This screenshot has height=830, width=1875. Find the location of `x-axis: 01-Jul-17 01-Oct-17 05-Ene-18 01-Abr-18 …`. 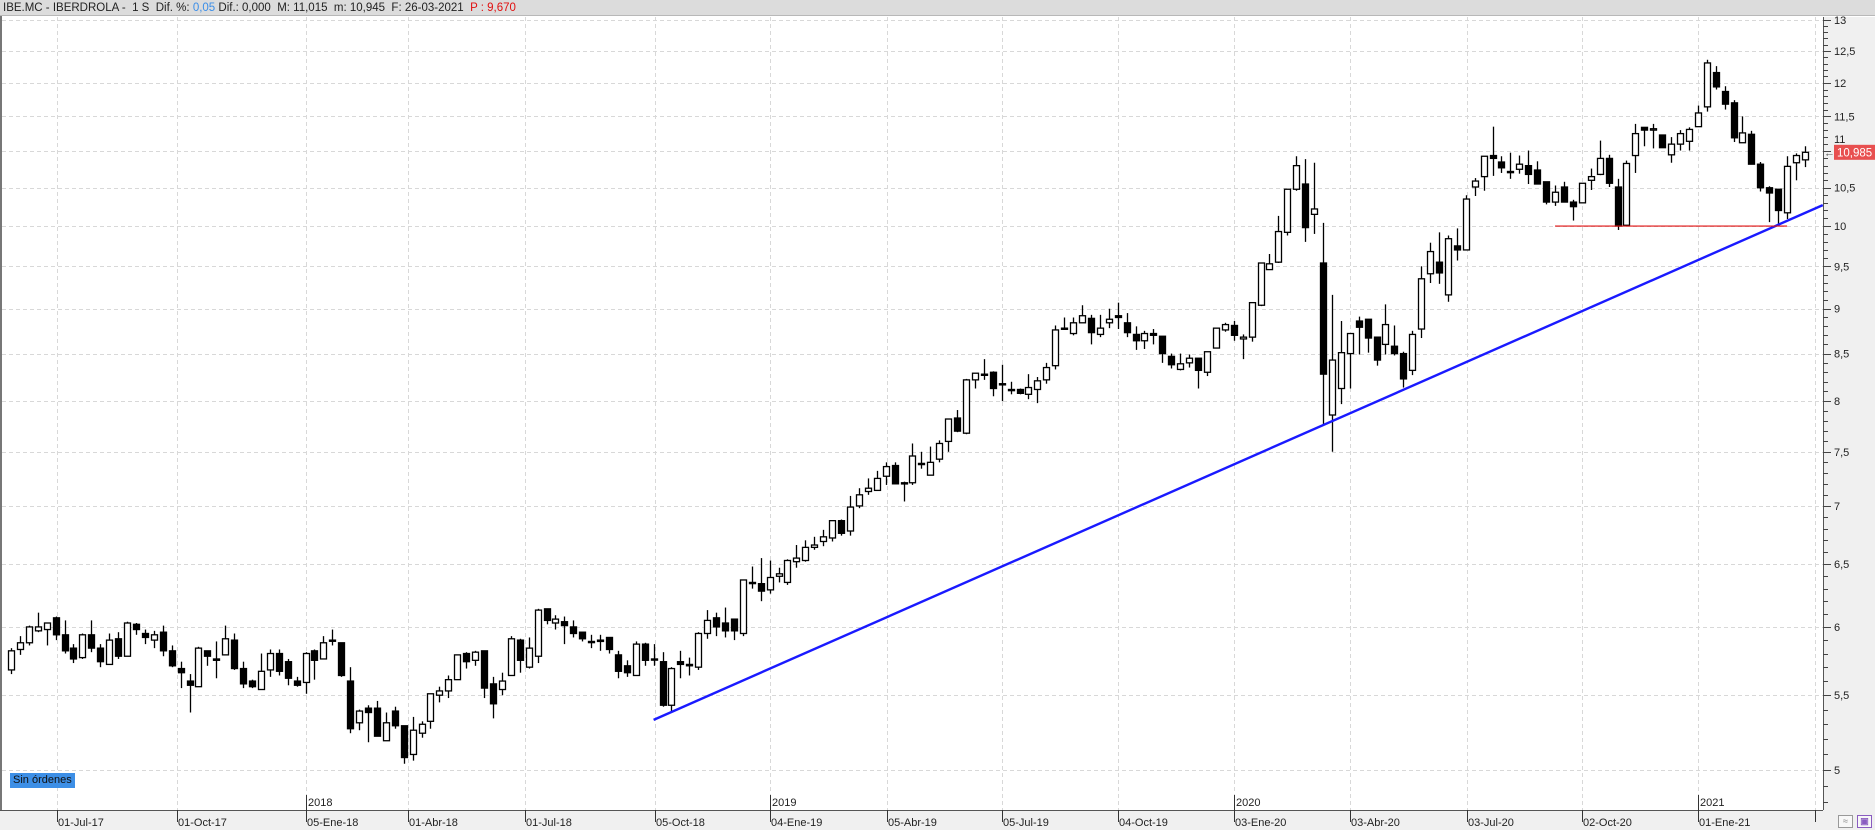

x-axis: 01-Jul-17 01-Oct-17 05-Ene-18 01-Abr-18 … is located at coordinates (936, 812).